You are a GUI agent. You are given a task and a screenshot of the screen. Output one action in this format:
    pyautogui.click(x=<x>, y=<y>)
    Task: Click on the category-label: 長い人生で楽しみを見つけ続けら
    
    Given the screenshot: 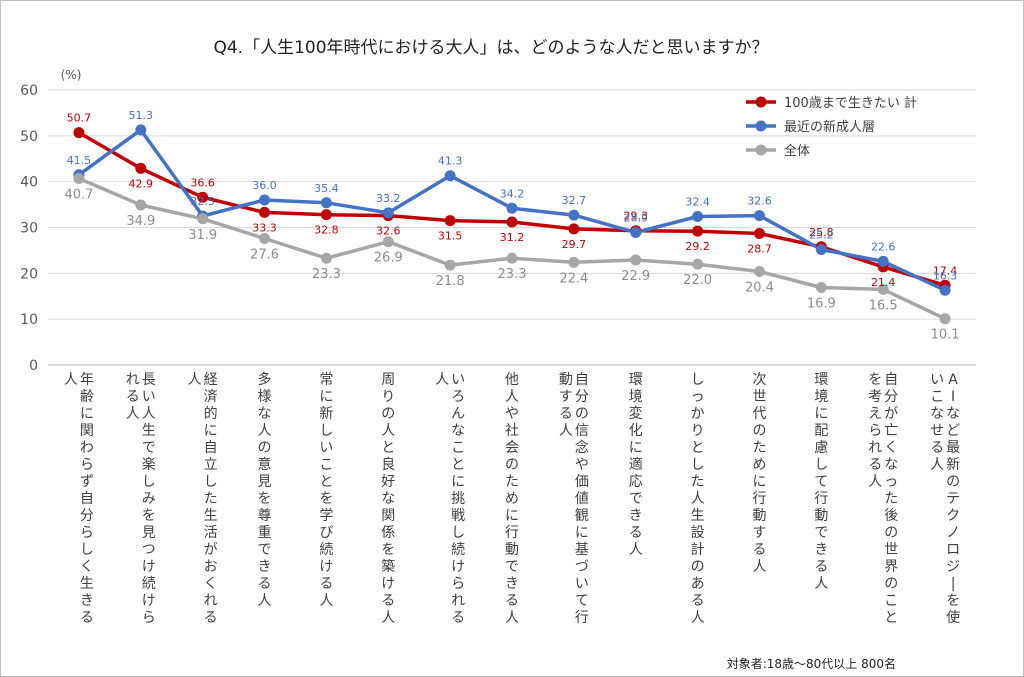 What is the action you would take?
    pyautogui.click(x=149, y=499)
    